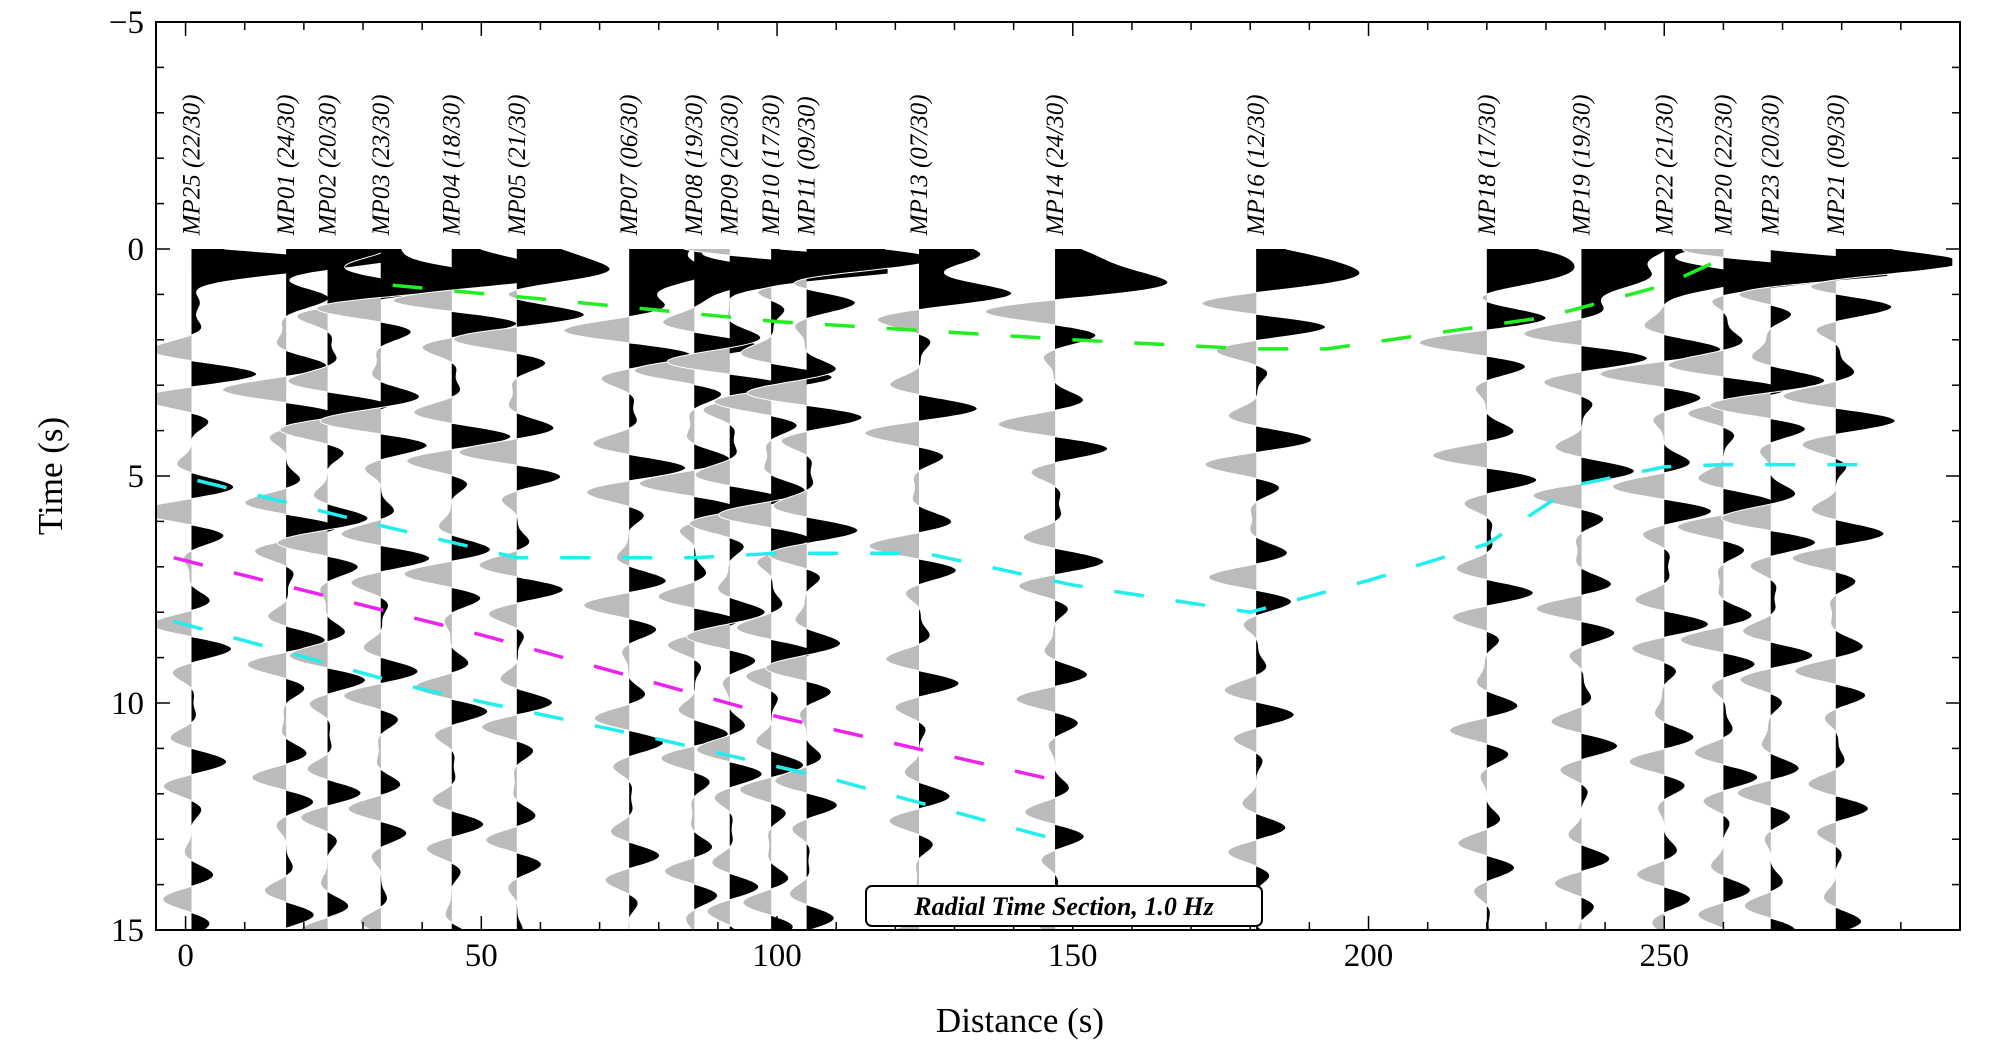 This screenshot has height=1056, width=1996. What do you see at coordinates (1581, 165) in the screenshot?
I see `station-label: MP19 (19/30)` at bounding box center [1581, 165].